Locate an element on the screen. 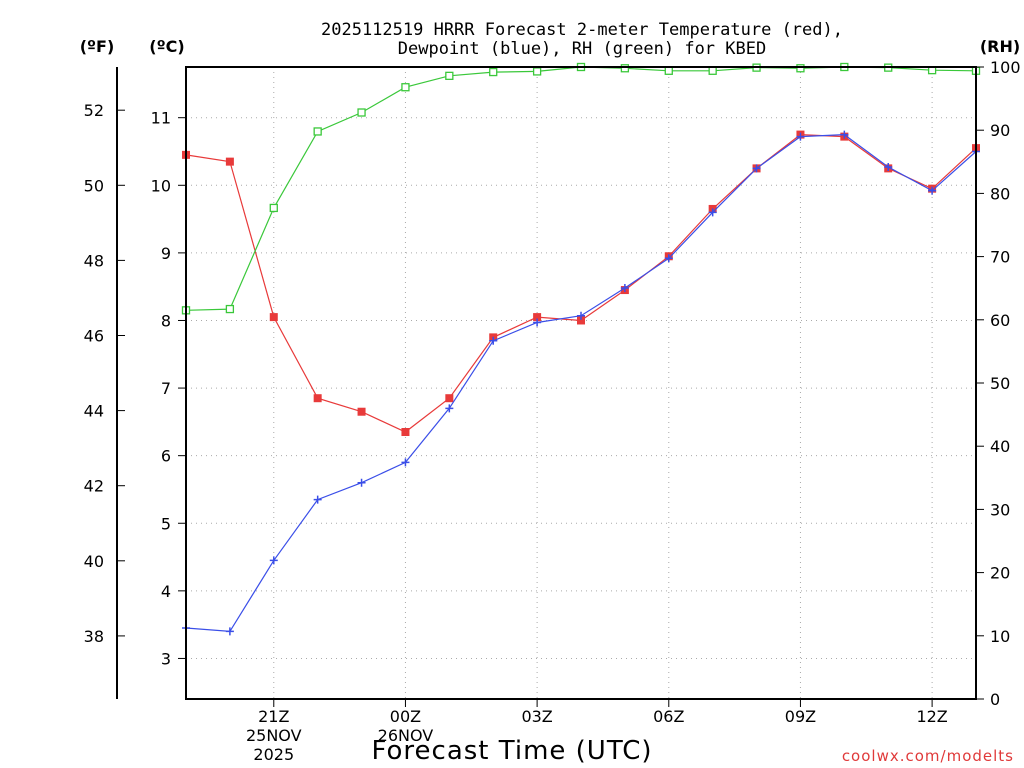 Image resolution: width=1024 pixels, height=768 pixels. x-tick-label: 12Z is located at coordinates (931, 716).